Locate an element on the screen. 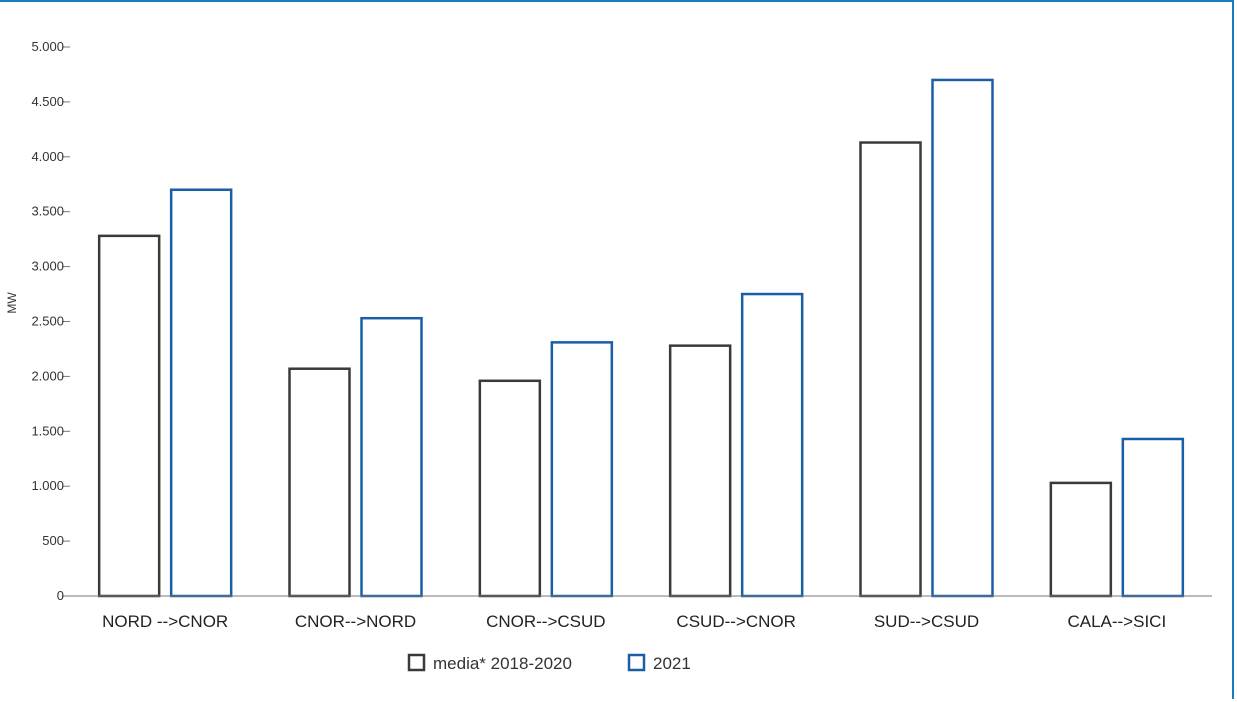 Image resolution: width=1237 pixels, height=702 pixels. y-tick-label: 4.000 is located at coordinates (47, 156).